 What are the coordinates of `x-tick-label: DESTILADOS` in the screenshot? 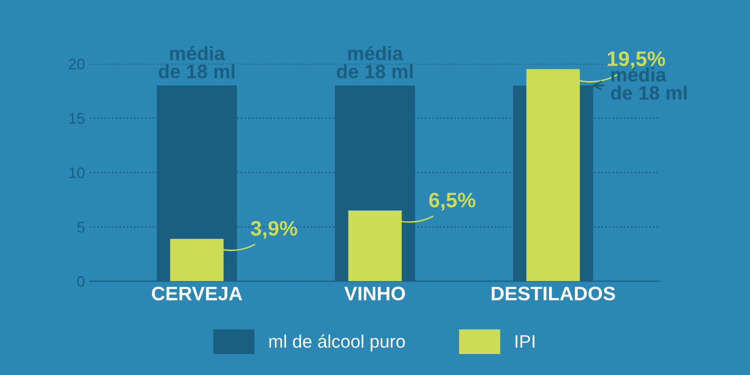 It's located at (554, 293).